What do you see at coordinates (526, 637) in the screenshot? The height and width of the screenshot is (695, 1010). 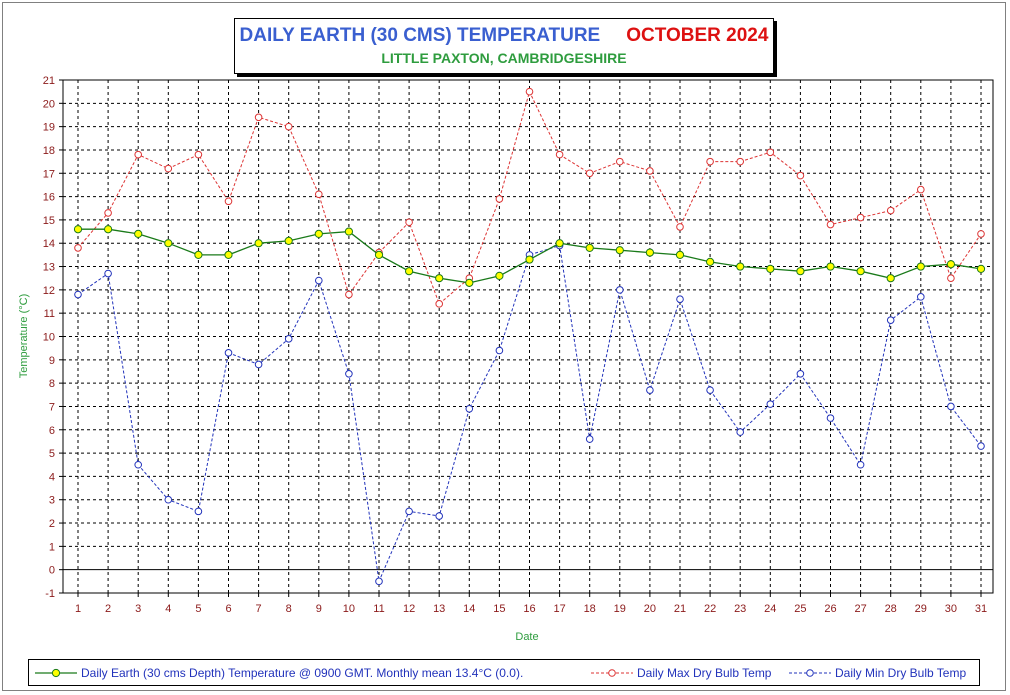 I see `x-axis-label: Date` at bounding box center [526, 637].